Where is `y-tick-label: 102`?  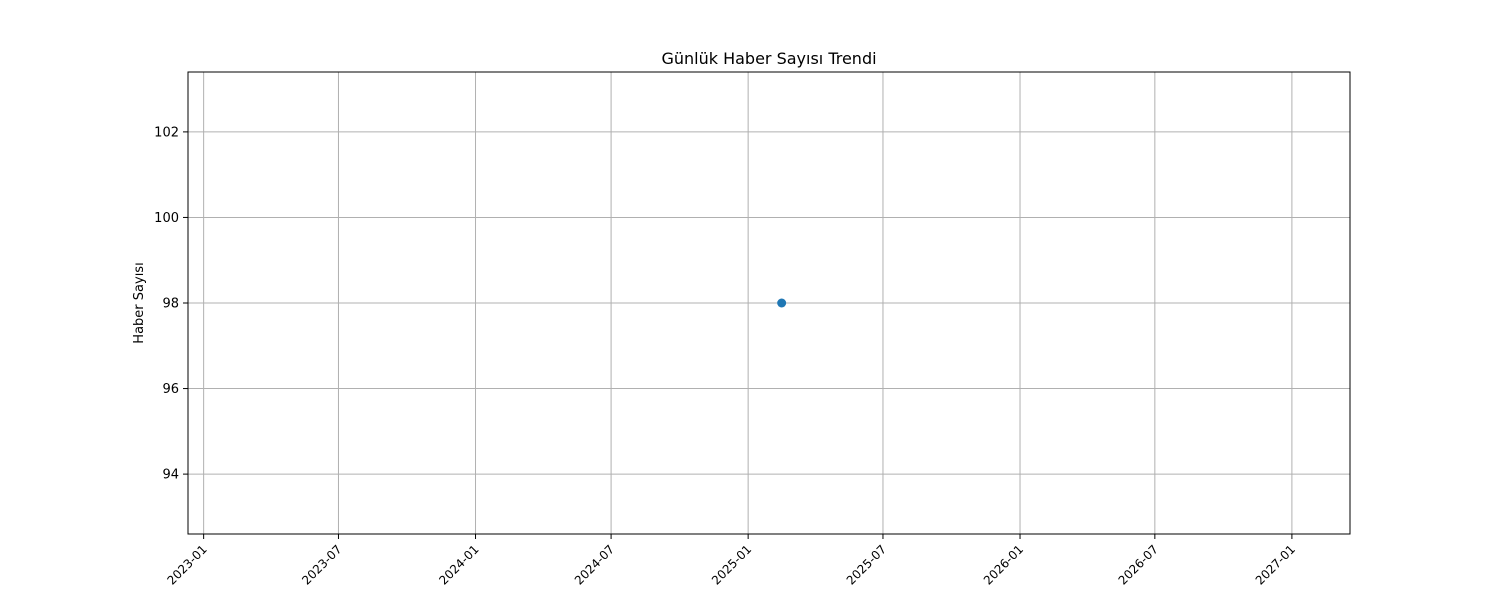 y-tick-label: 102 is located at coordinates (166, 132).